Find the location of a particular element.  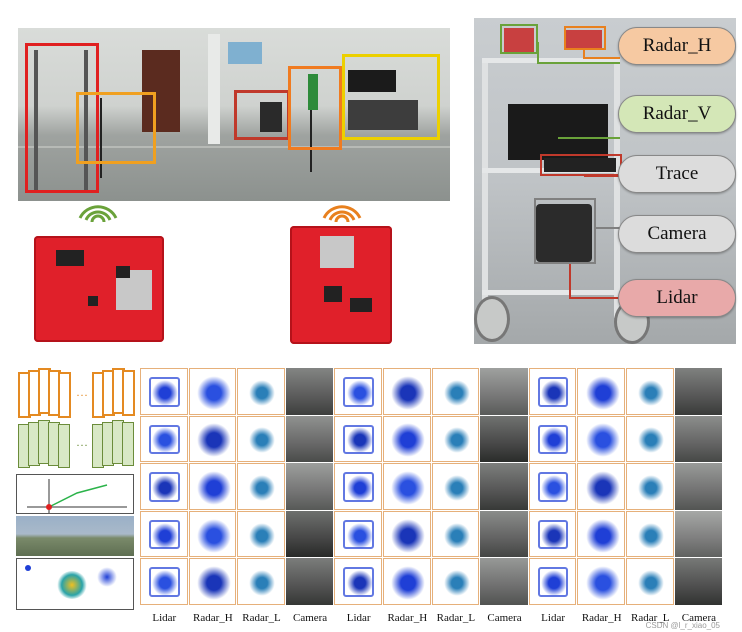

watermark: CSDN @l_r_xiao_05 is located at coordinates (682, 625).